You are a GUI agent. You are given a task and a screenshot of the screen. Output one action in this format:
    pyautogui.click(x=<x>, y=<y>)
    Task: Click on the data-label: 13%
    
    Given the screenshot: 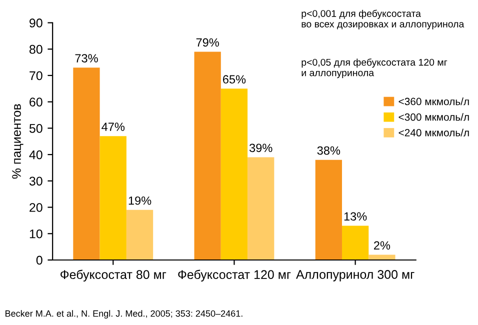 What is the action you would take?
    pyautogui.click(x=355, y=216)
    